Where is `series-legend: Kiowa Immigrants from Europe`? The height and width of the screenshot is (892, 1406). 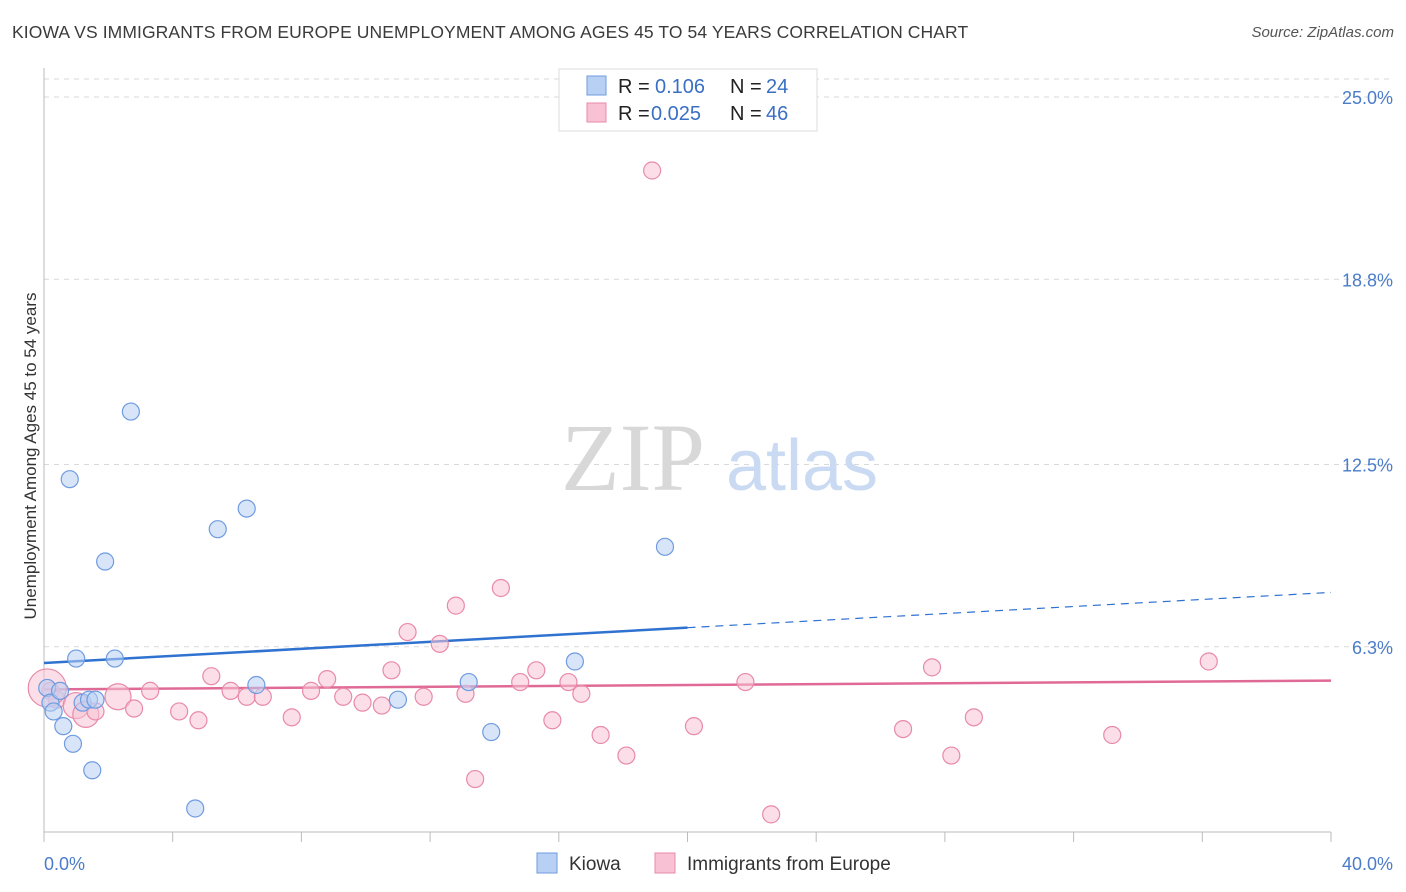
series-legend: Kiowa Immigrants from Europe is located at coordinates (713, 863).